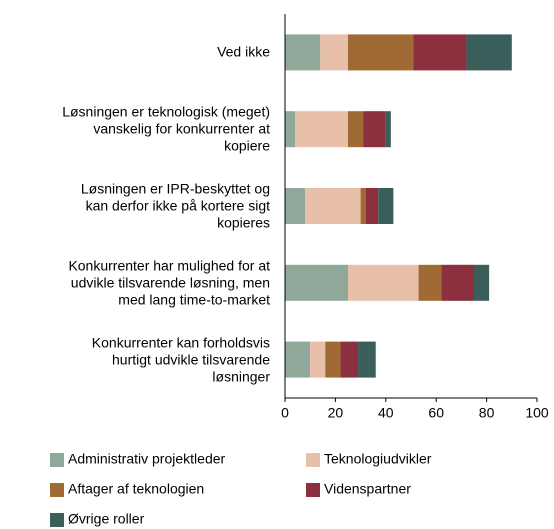 The image size is (554, 529). I want to click on x-tick-label: 40, so click(386, 413).